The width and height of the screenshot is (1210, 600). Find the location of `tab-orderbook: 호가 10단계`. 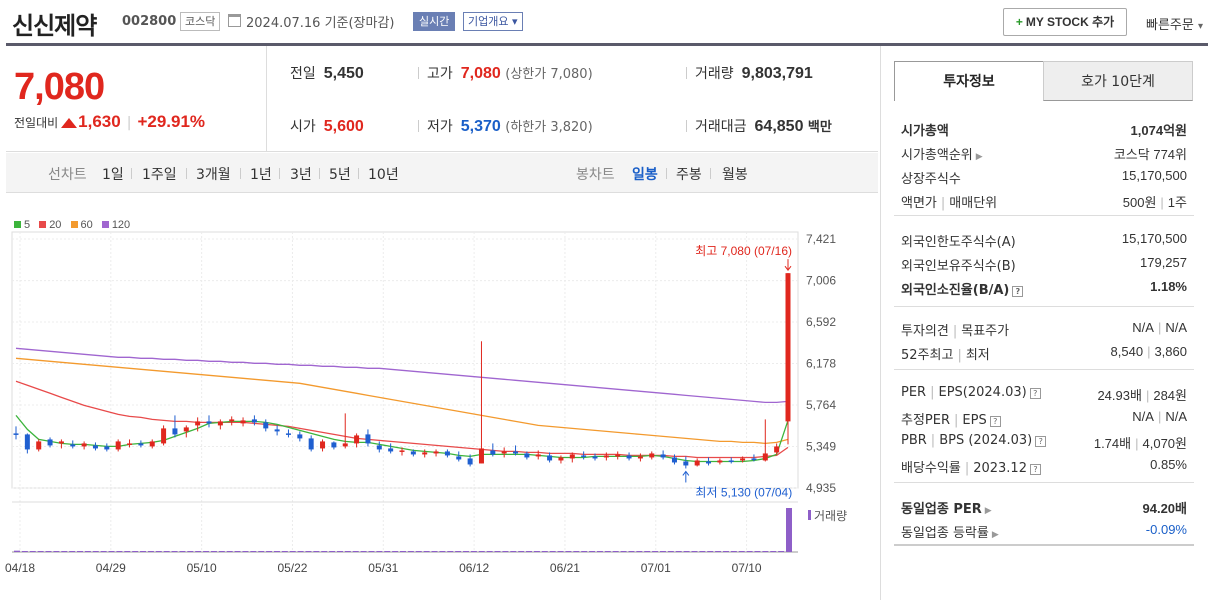

tab-orderbook: 호가 10단계 is located at coordinates (1118, 81).